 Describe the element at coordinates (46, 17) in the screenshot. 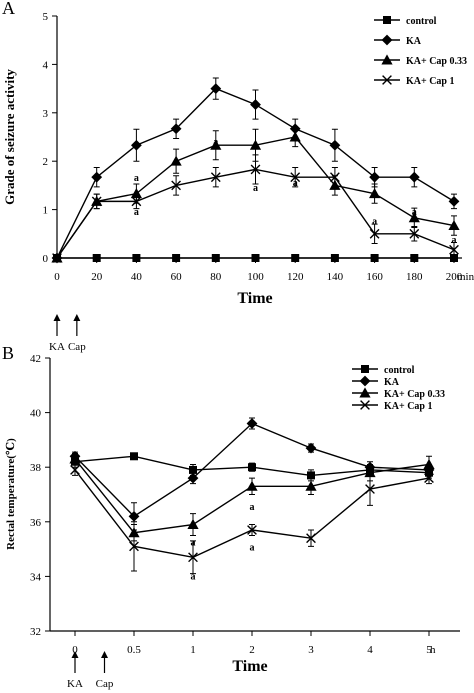

I see `y-tick-label: 5` at that location.